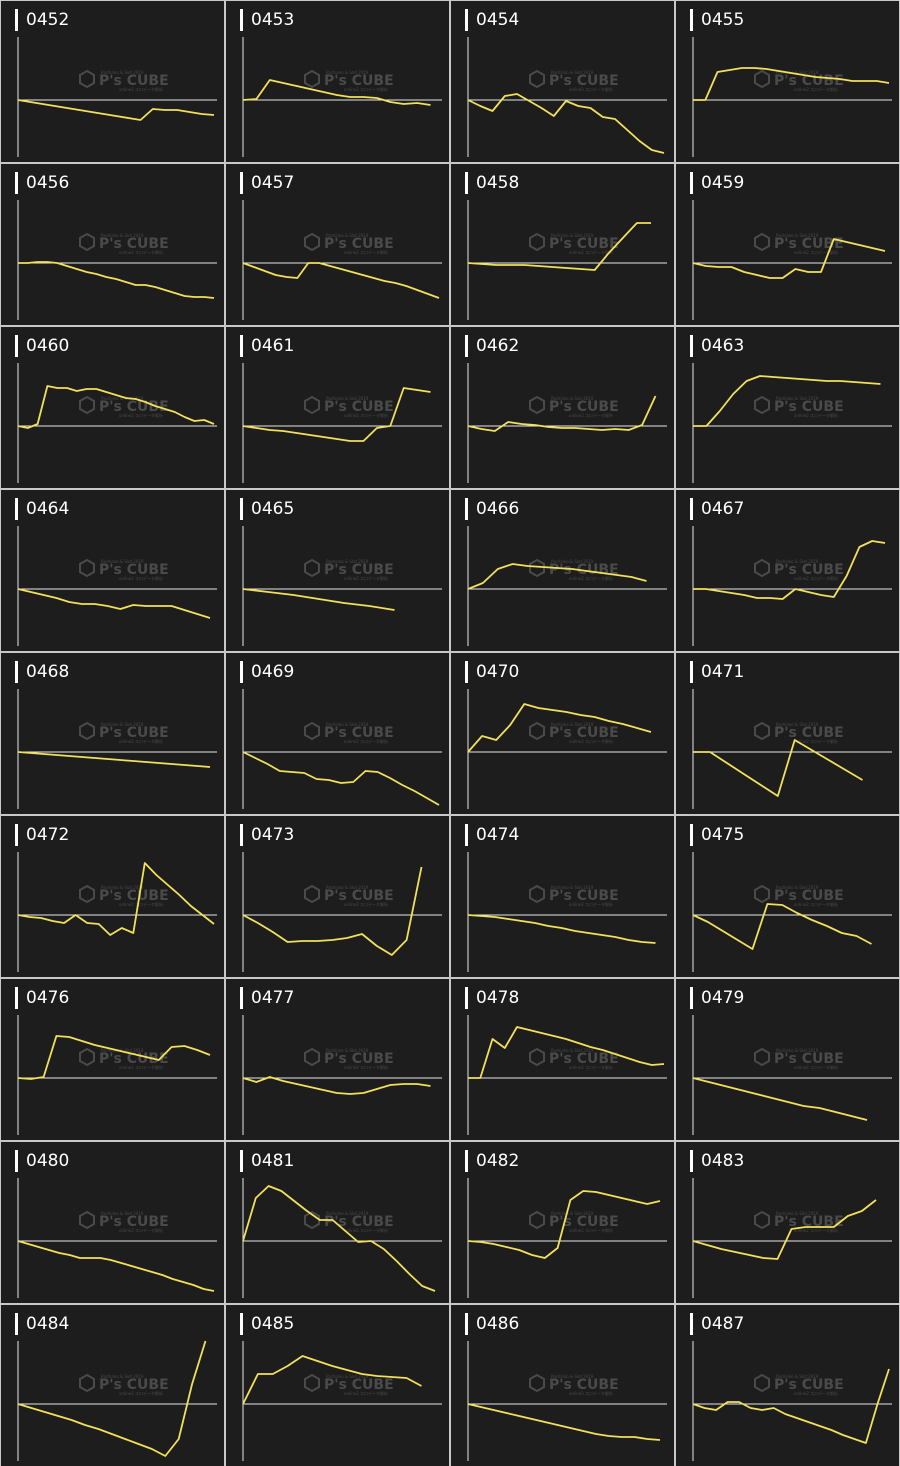 This screenshot has width=900, height=1466. I want to click on machine-number-label: 0479, so click(717, 998).